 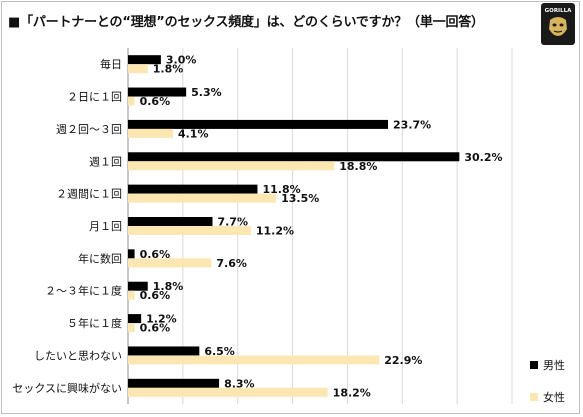 What do you see at coordinates (239, 383) in the screenshot?
I see `data-label-male: 8.3%` at bounding box center [239, 383].